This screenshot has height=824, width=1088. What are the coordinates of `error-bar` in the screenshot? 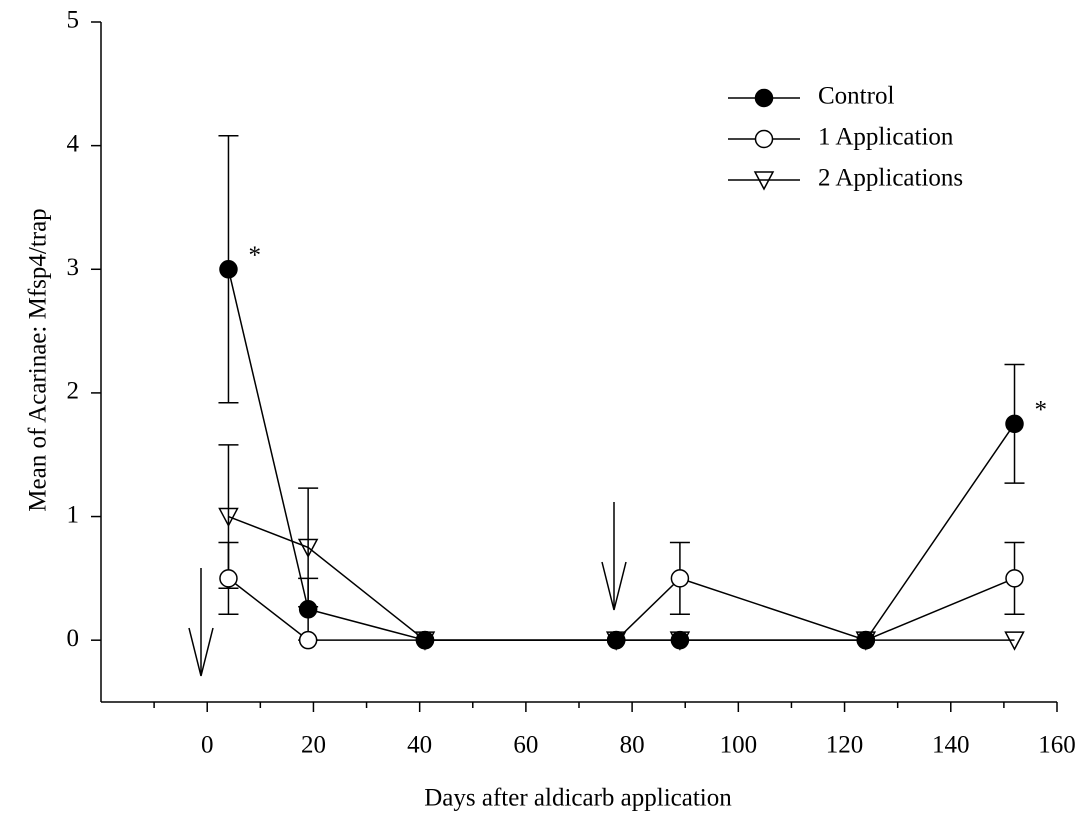 It's located at (228, 517).